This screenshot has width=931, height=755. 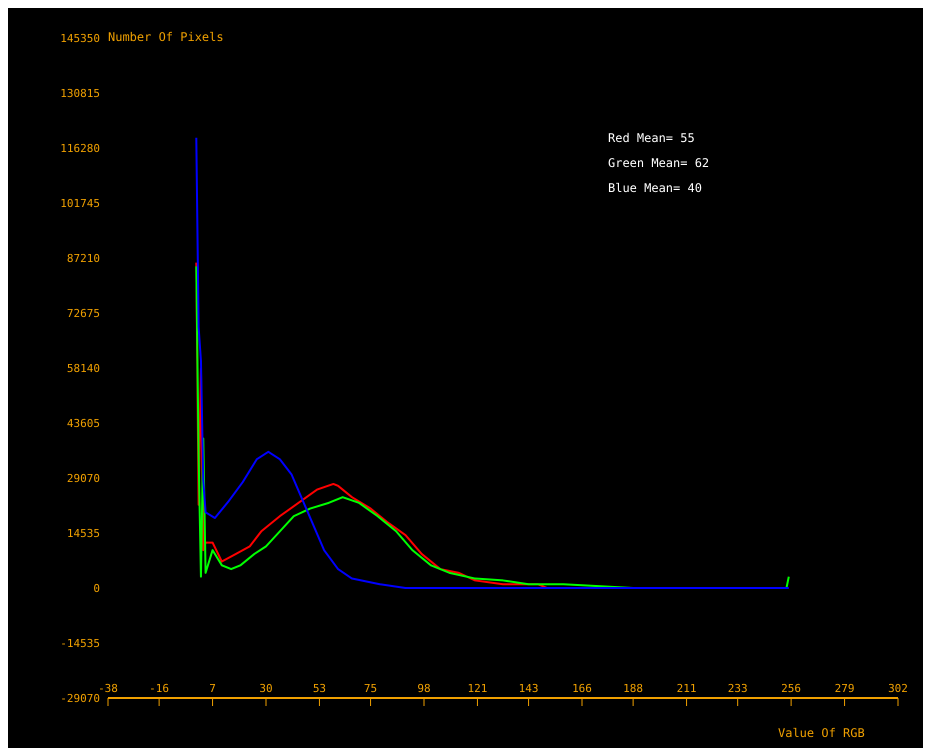 What do you see at coordinates (655, 188) in the screenshot?
I see `annotation: Blue Mean= 40` at bounding box center [655, 188].